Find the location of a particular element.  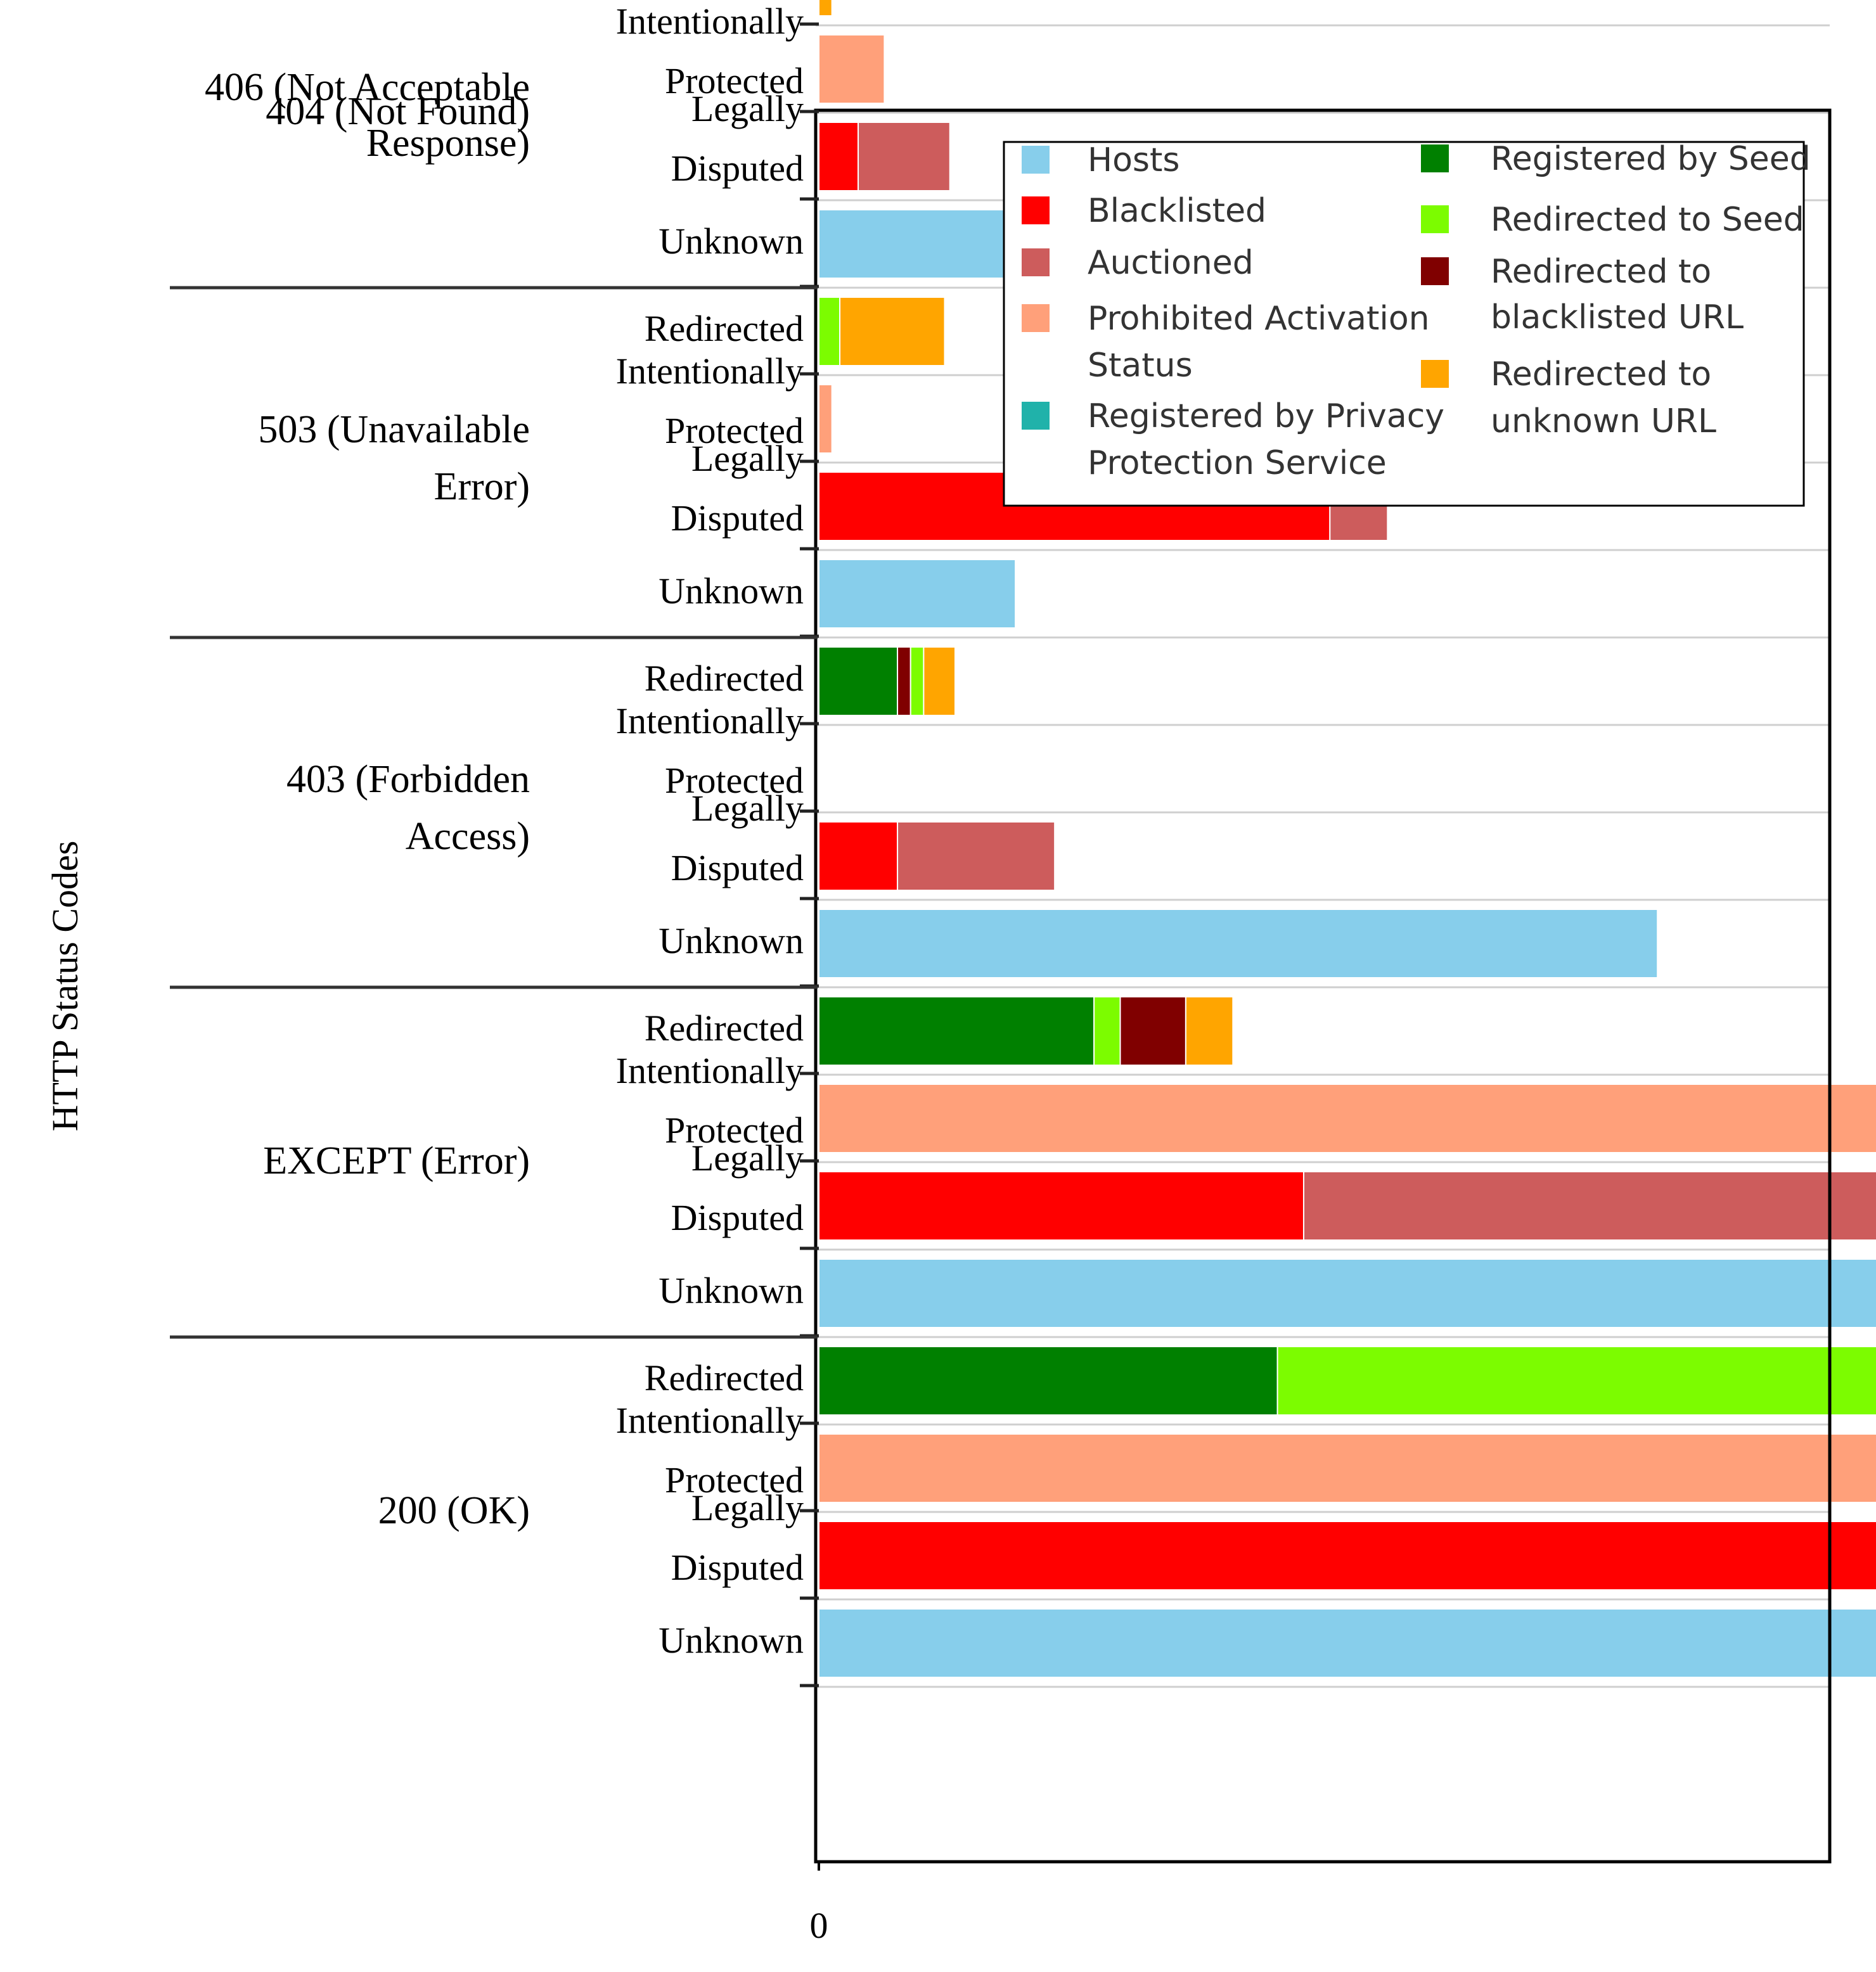

x-ticks: 051015 is located at coordinates (819, 1904).